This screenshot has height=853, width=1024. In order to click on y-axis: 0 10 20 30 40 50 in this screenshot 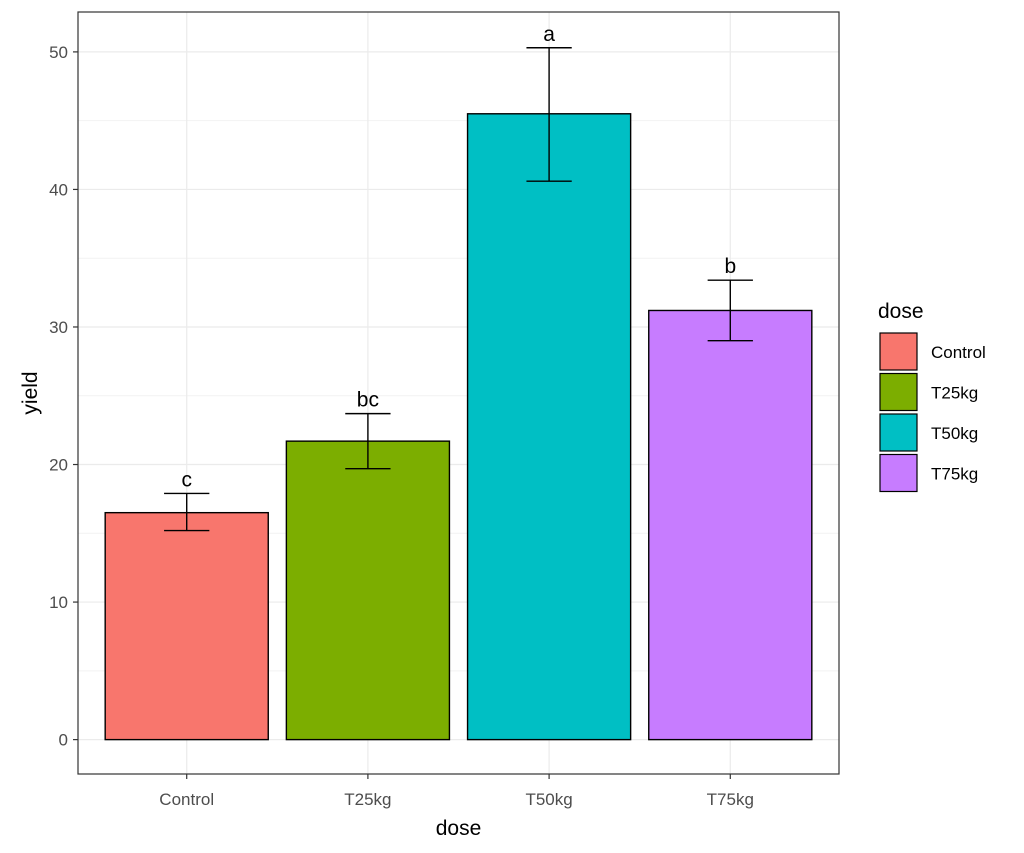, I will do `click(63, 396)`.